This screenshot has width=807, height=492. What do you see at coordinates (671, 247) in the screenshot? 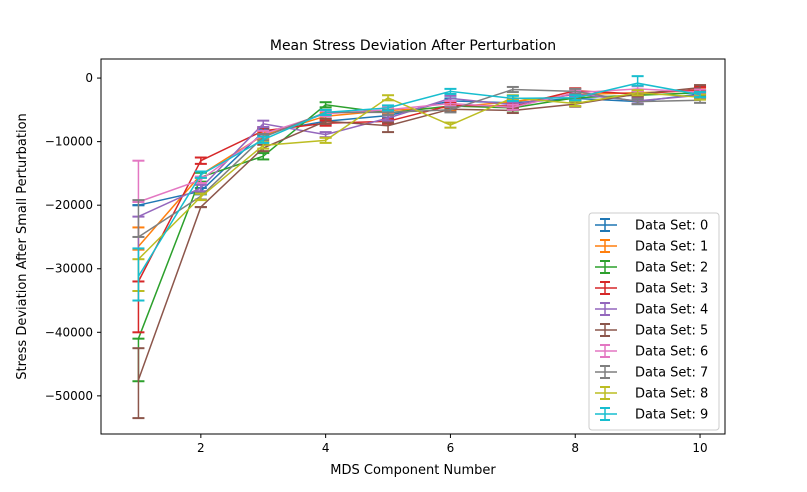
I see `legend-label: Data Set: 1` at bounding box center [671, 247].